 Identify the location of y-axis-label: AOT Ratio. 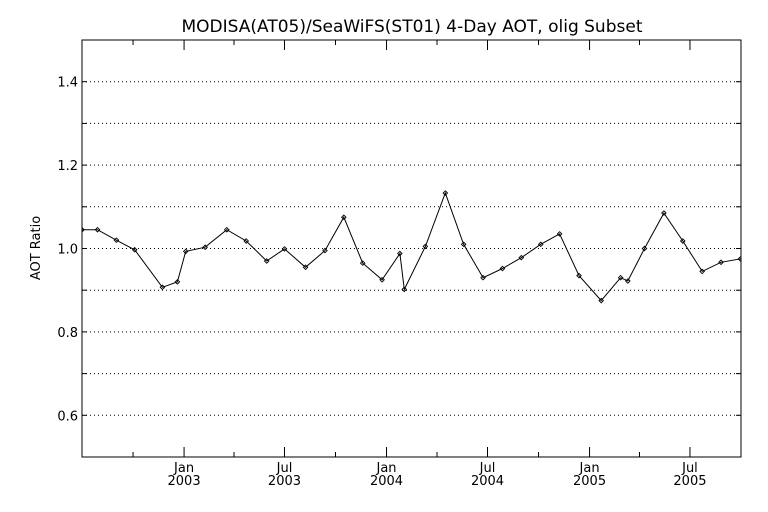
(36, 248).